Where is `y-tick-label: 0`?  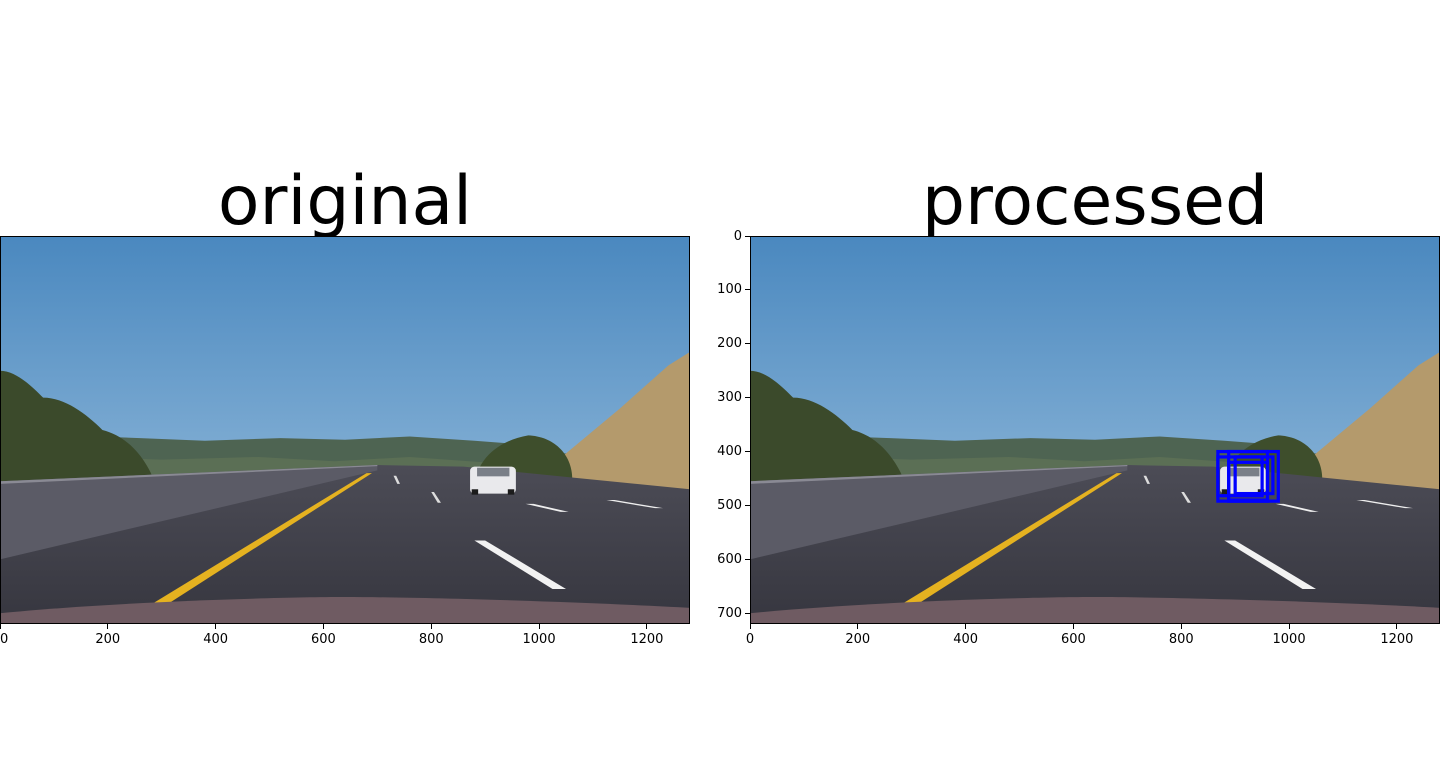
y-tick-label: 0 is located at coordinates (737, 236).